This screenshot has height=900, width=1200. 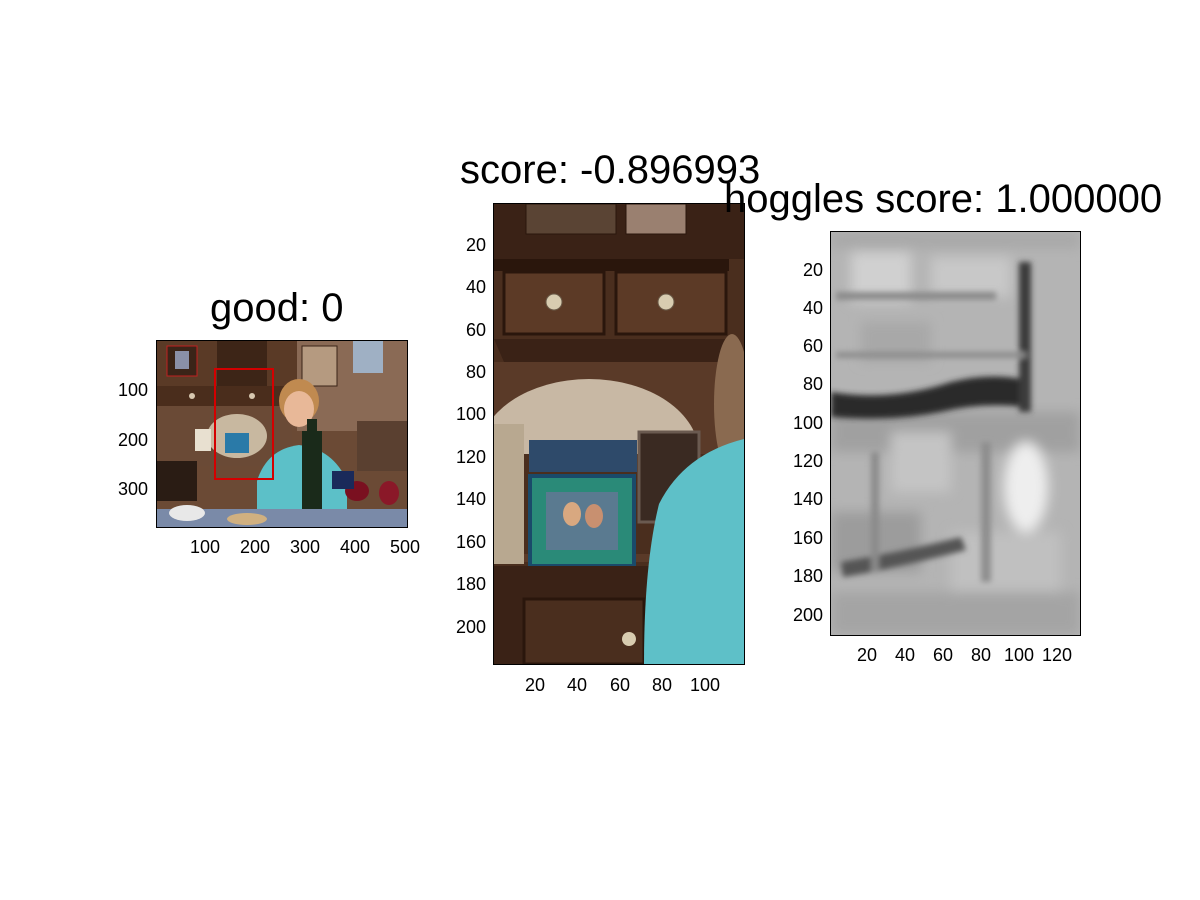 What do you see at coordinates (405, 547) in the screenshot?
I see `x-tick-label: 500` at bounding box center [405, 547].